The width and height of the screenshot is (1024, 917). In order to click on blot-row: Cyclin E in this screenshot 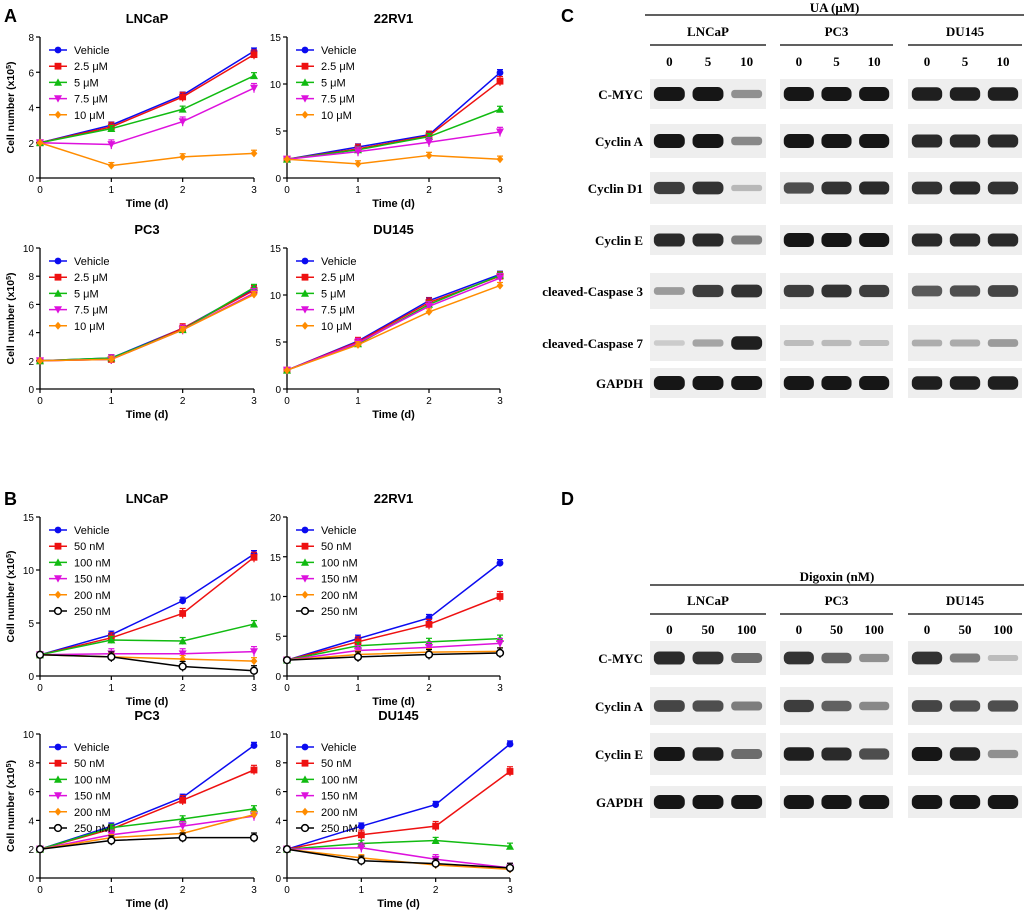, I will do `click(808, 754)`.